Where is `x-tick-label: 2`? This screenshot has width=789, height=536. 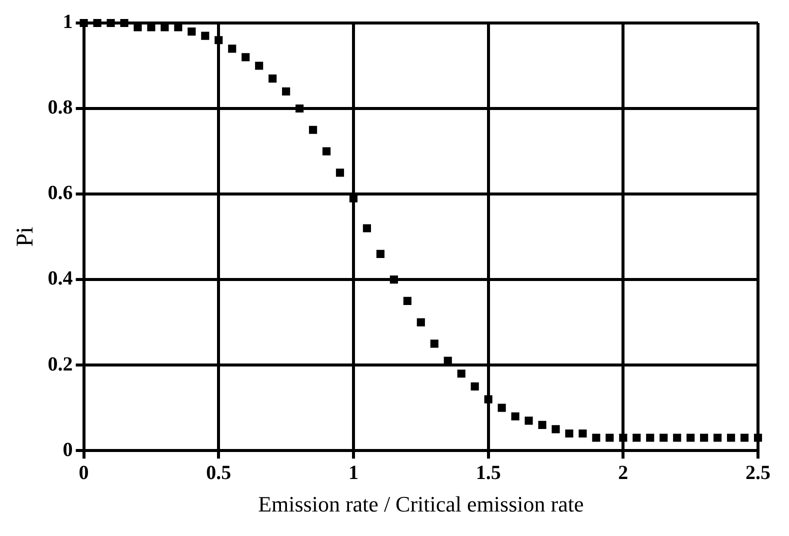
x-tick-label: 2 is located at coordinates (623, 473).